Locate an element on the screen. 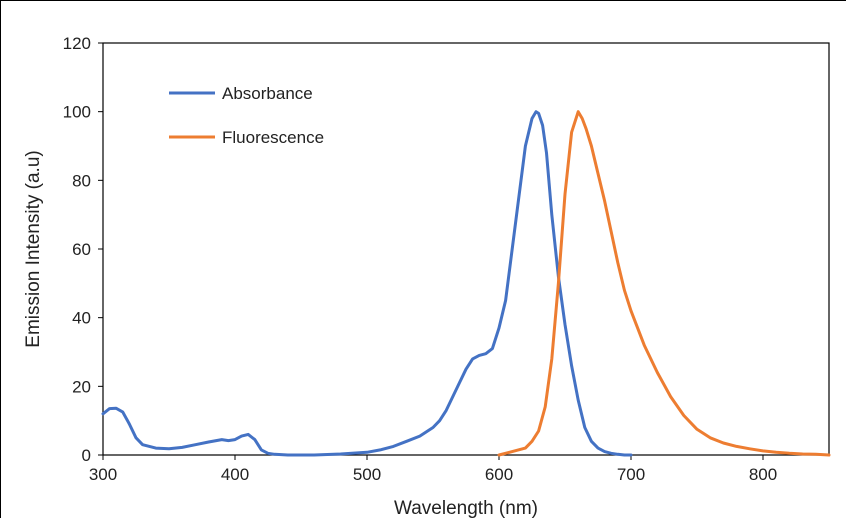 The image size is (846, 519). y-tick-label: 20 is located at coordinates (81, 386).